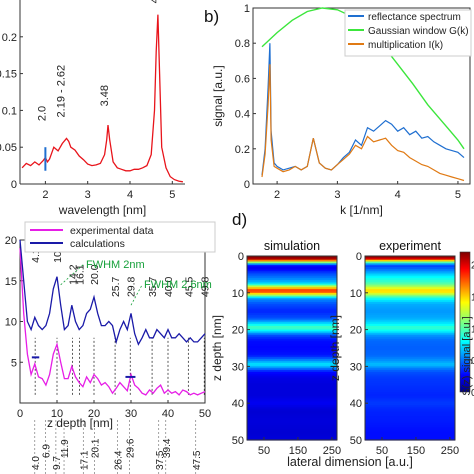  I want to click on d-simulation-y-tick-label: 0, so click(241, 257).